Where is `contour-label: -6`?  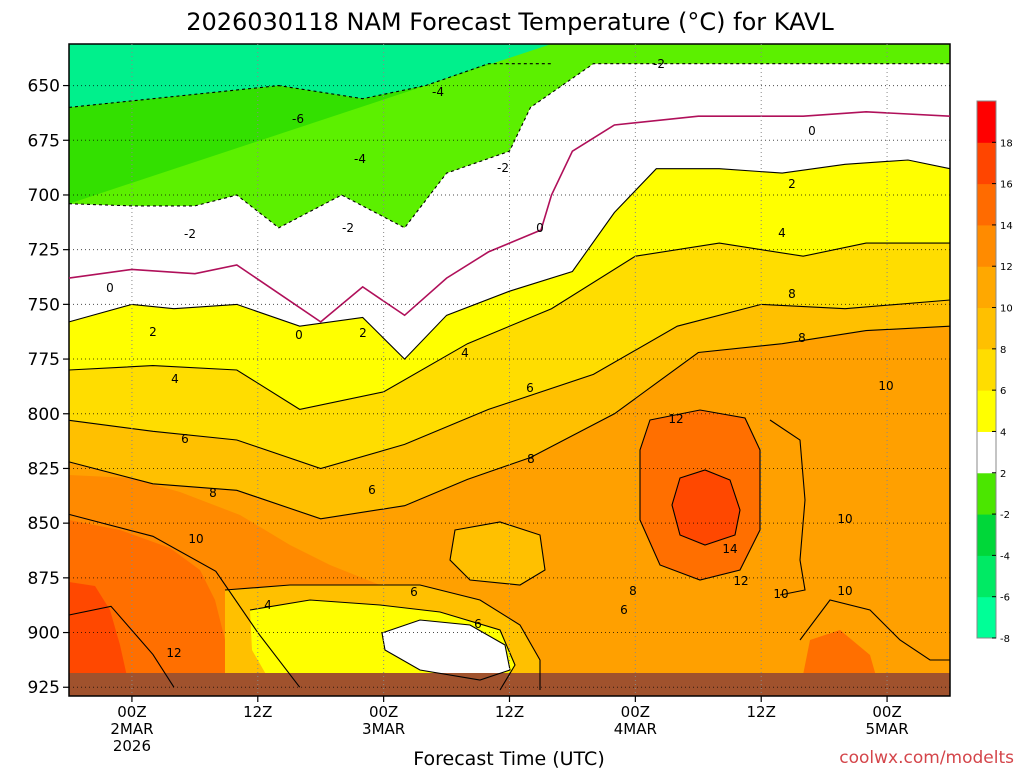
contour-label: -6 is located at coordinates (298, 119).